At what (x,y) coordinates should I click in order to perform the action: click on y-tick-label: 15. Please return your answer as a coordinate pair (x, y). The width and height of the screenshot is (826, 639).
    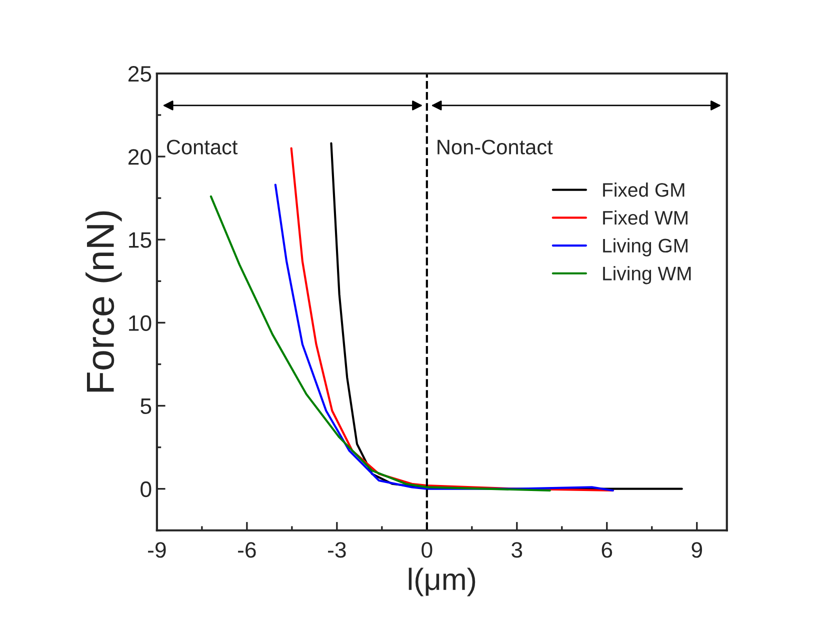
    Looking at the image, I should click on (140, 240).